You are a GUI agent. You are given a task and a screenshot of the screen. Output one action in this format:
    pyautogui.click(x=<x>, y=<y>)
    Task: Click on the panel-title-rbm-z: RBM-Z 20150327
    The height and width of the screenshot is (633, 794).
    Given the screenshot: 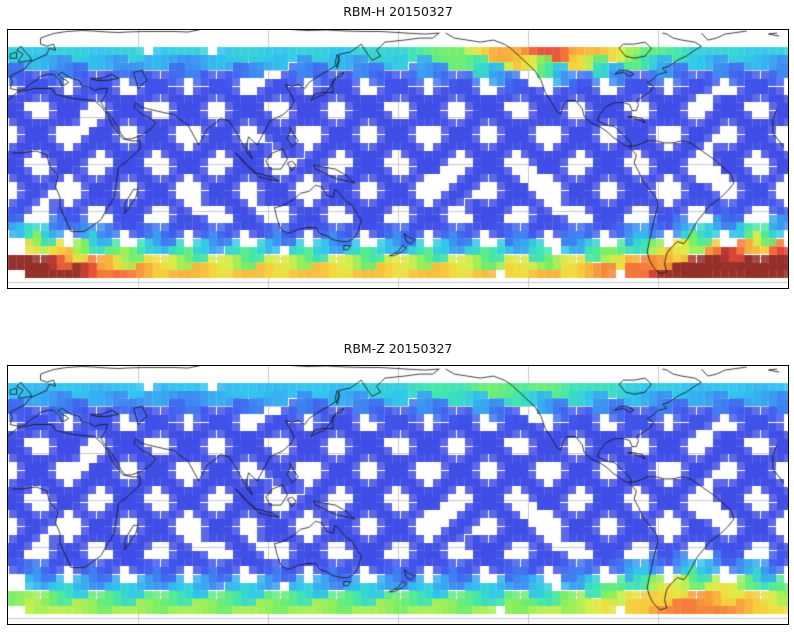 What is the action you would take?
    pyautogui.click(x=398, y=348)
    